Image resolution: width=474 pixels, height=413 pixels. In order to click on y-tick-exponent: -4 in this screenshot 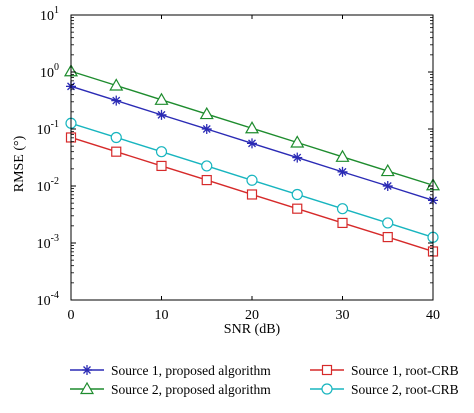, I will do `click(55, 295)`.